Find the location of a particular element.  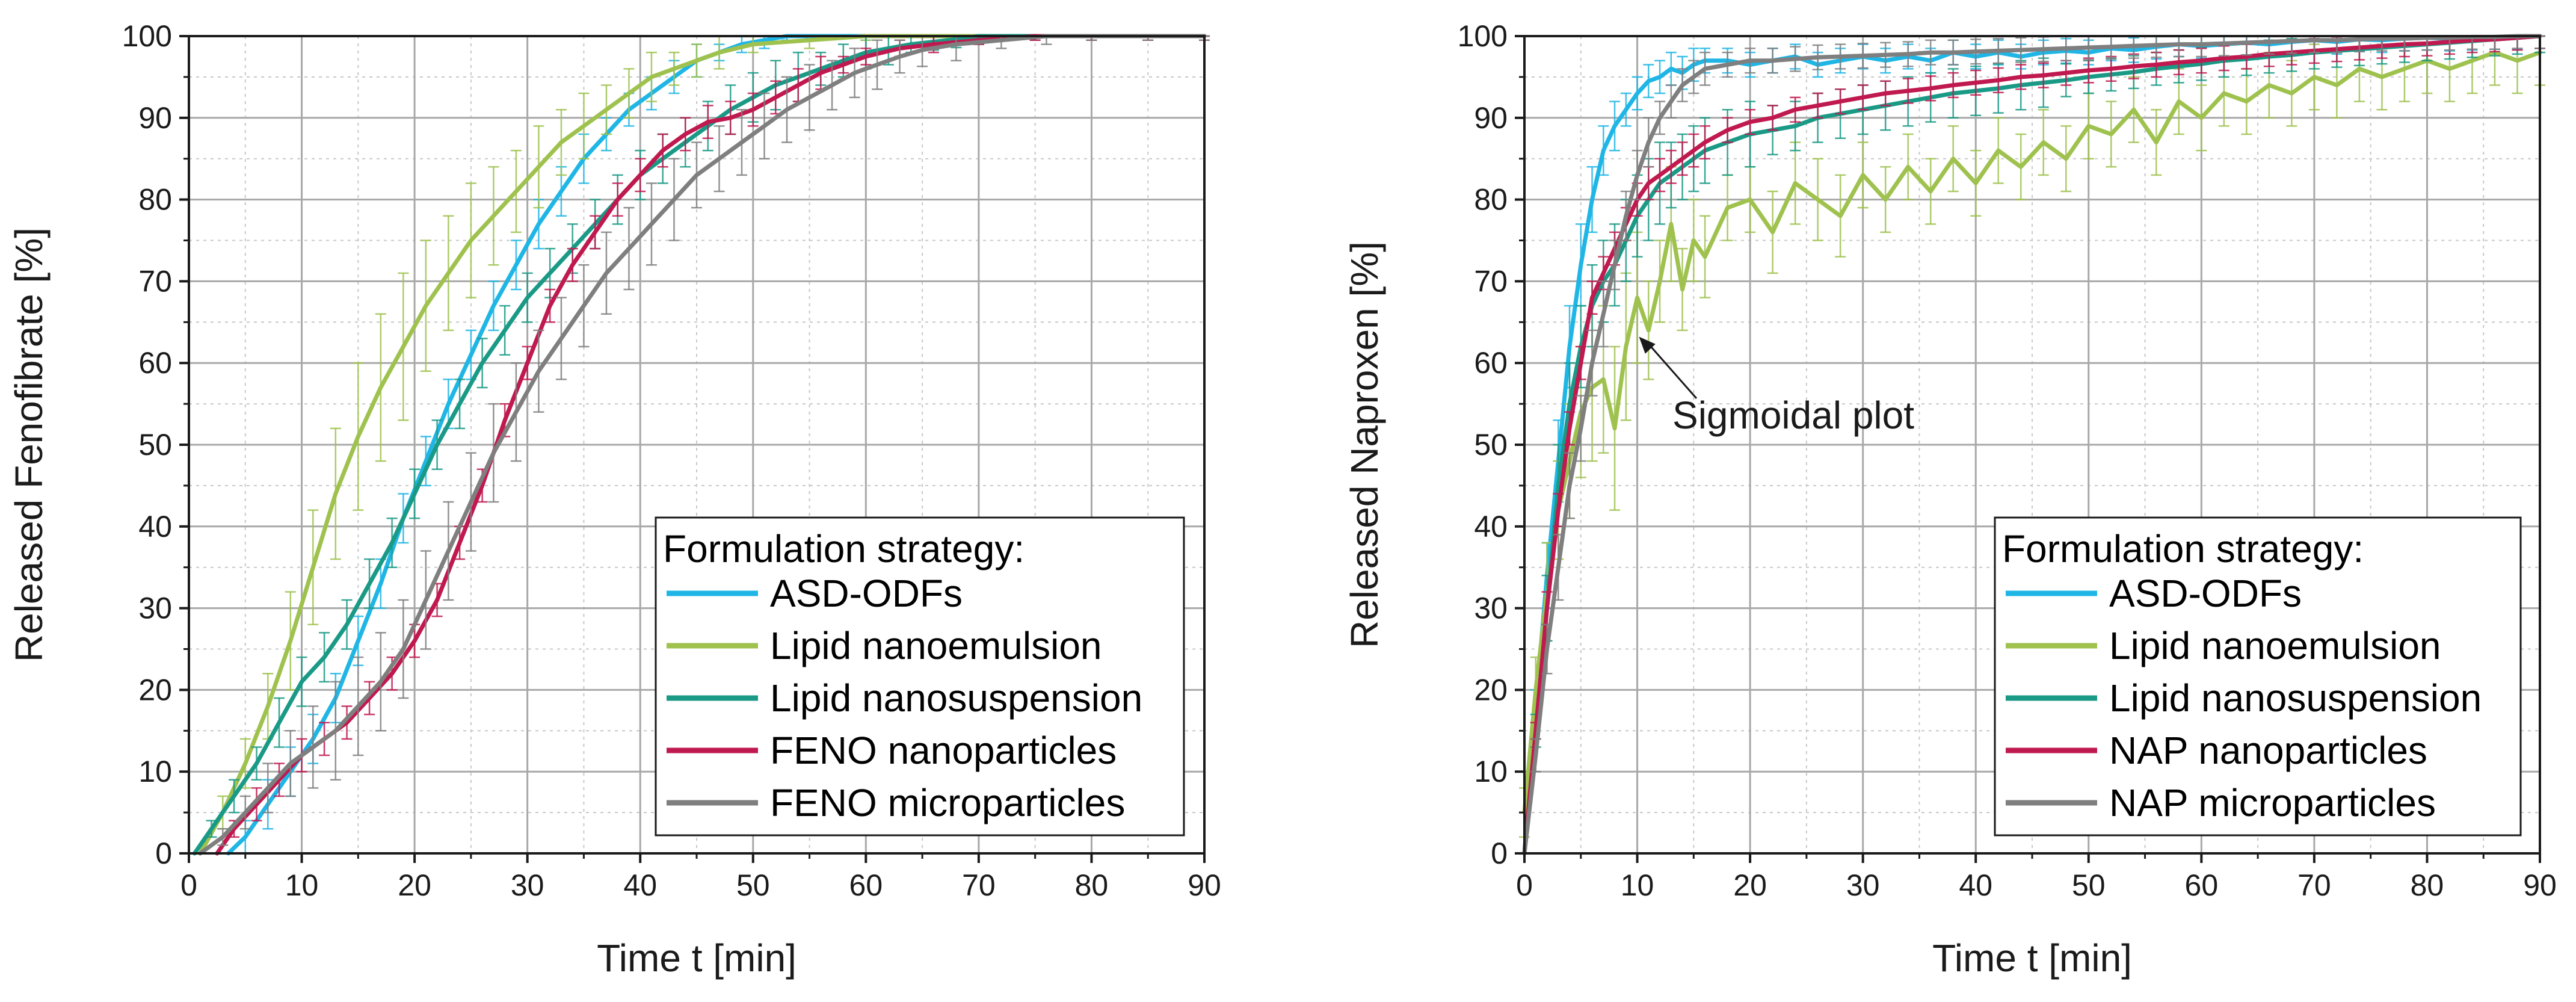

annotation: Sigmoidal plot is located at coordinates (1776, 386).